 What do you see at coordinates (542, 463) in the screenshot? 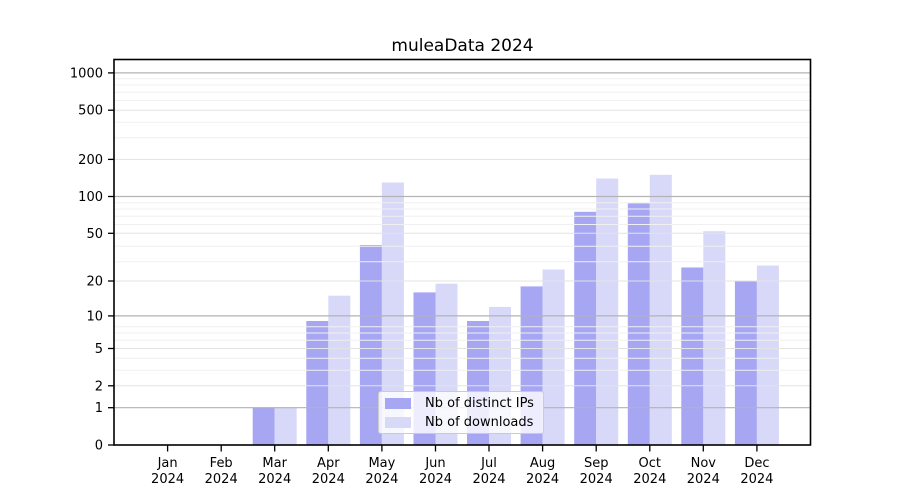
I see `x-tick-label-month: Aug` at bounding box center [542, 463].